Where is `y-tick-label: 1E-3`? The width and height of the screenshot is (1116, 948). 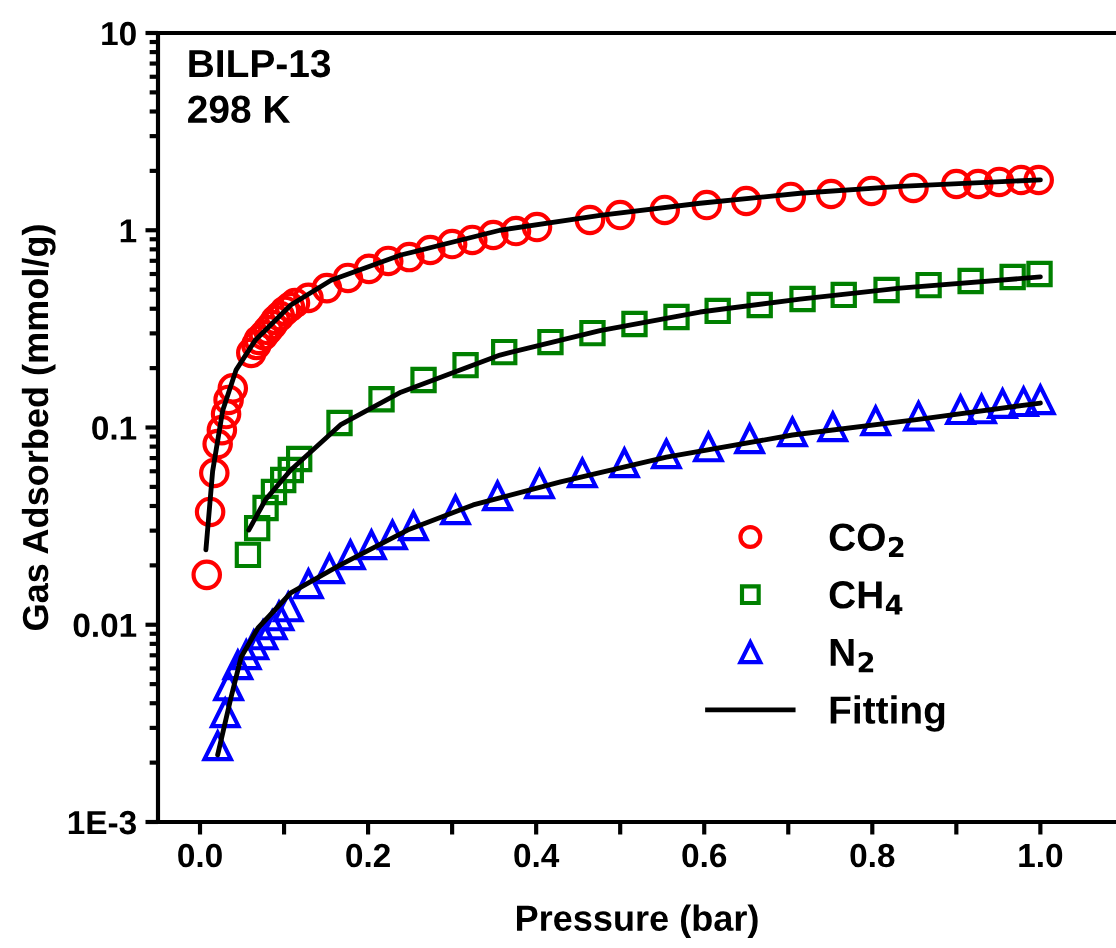 y-tick-label: 1E-3 is located at coordinates (102, 822).